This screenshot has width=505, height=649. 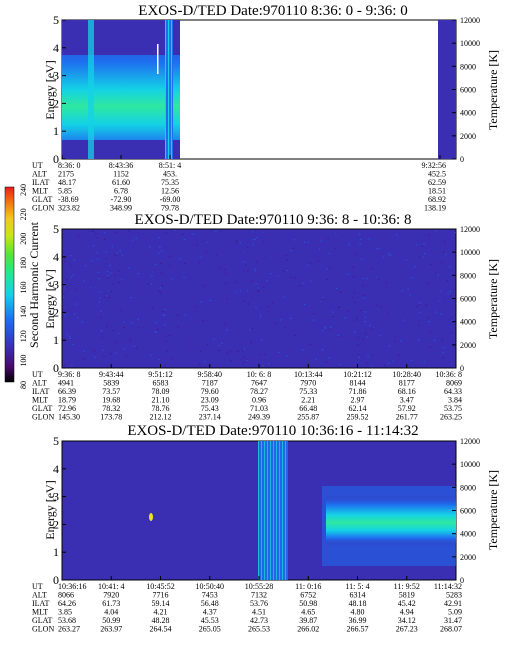 I want to click on ephemeris-value: 10:36: 8, so click(x=449, y=374).